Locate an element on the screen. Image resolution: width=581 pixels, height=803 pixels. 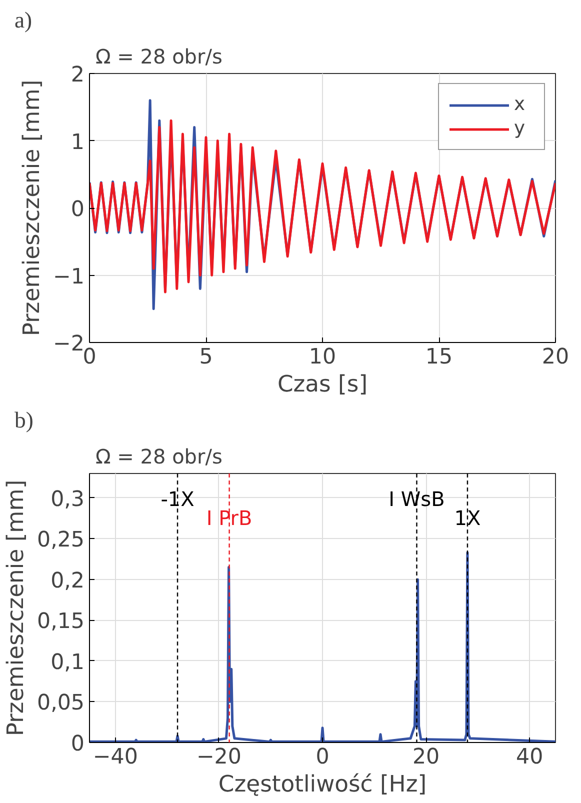
y-tick-label: 1 is located at coordinates (77, 142).